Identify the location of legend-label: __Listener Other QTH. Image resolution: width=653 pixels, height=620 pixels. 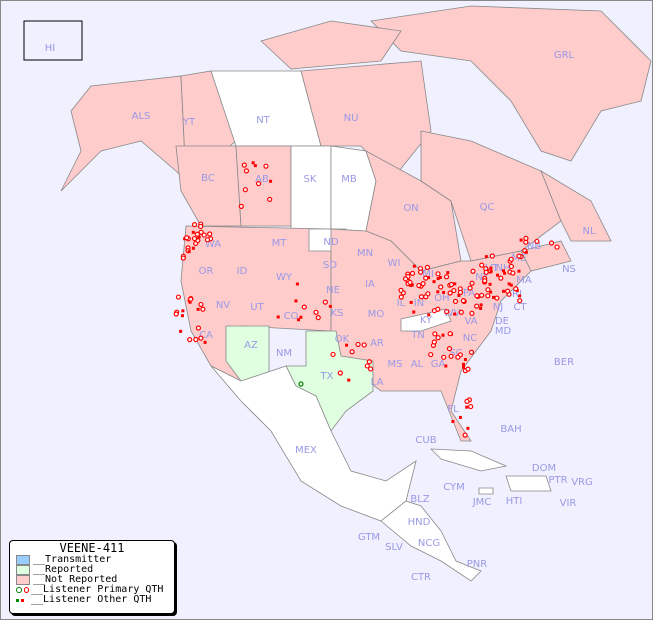
(91, 599).